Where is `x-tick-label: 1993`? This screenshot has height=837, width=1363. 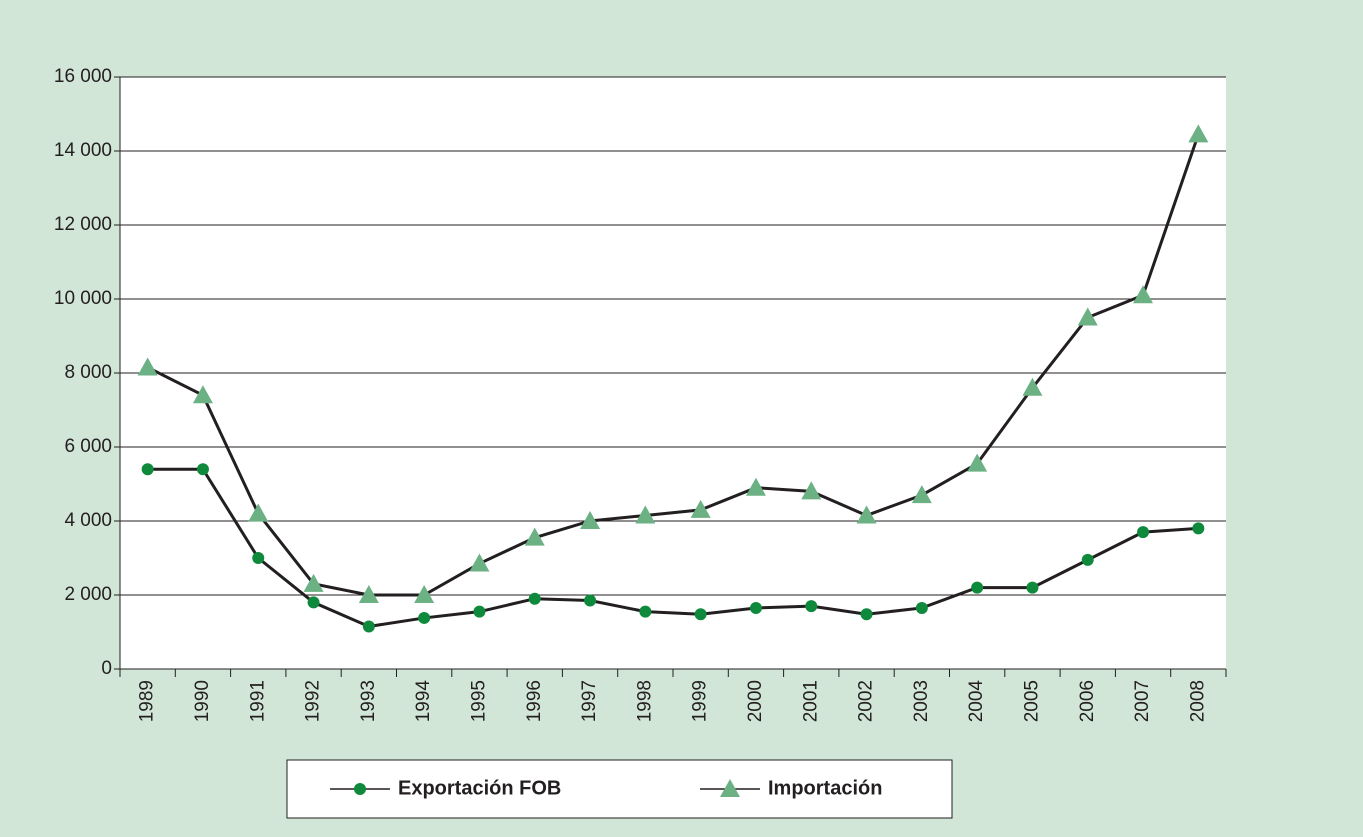 x-tick-label: 1993 is located at coordinates (368, 701).